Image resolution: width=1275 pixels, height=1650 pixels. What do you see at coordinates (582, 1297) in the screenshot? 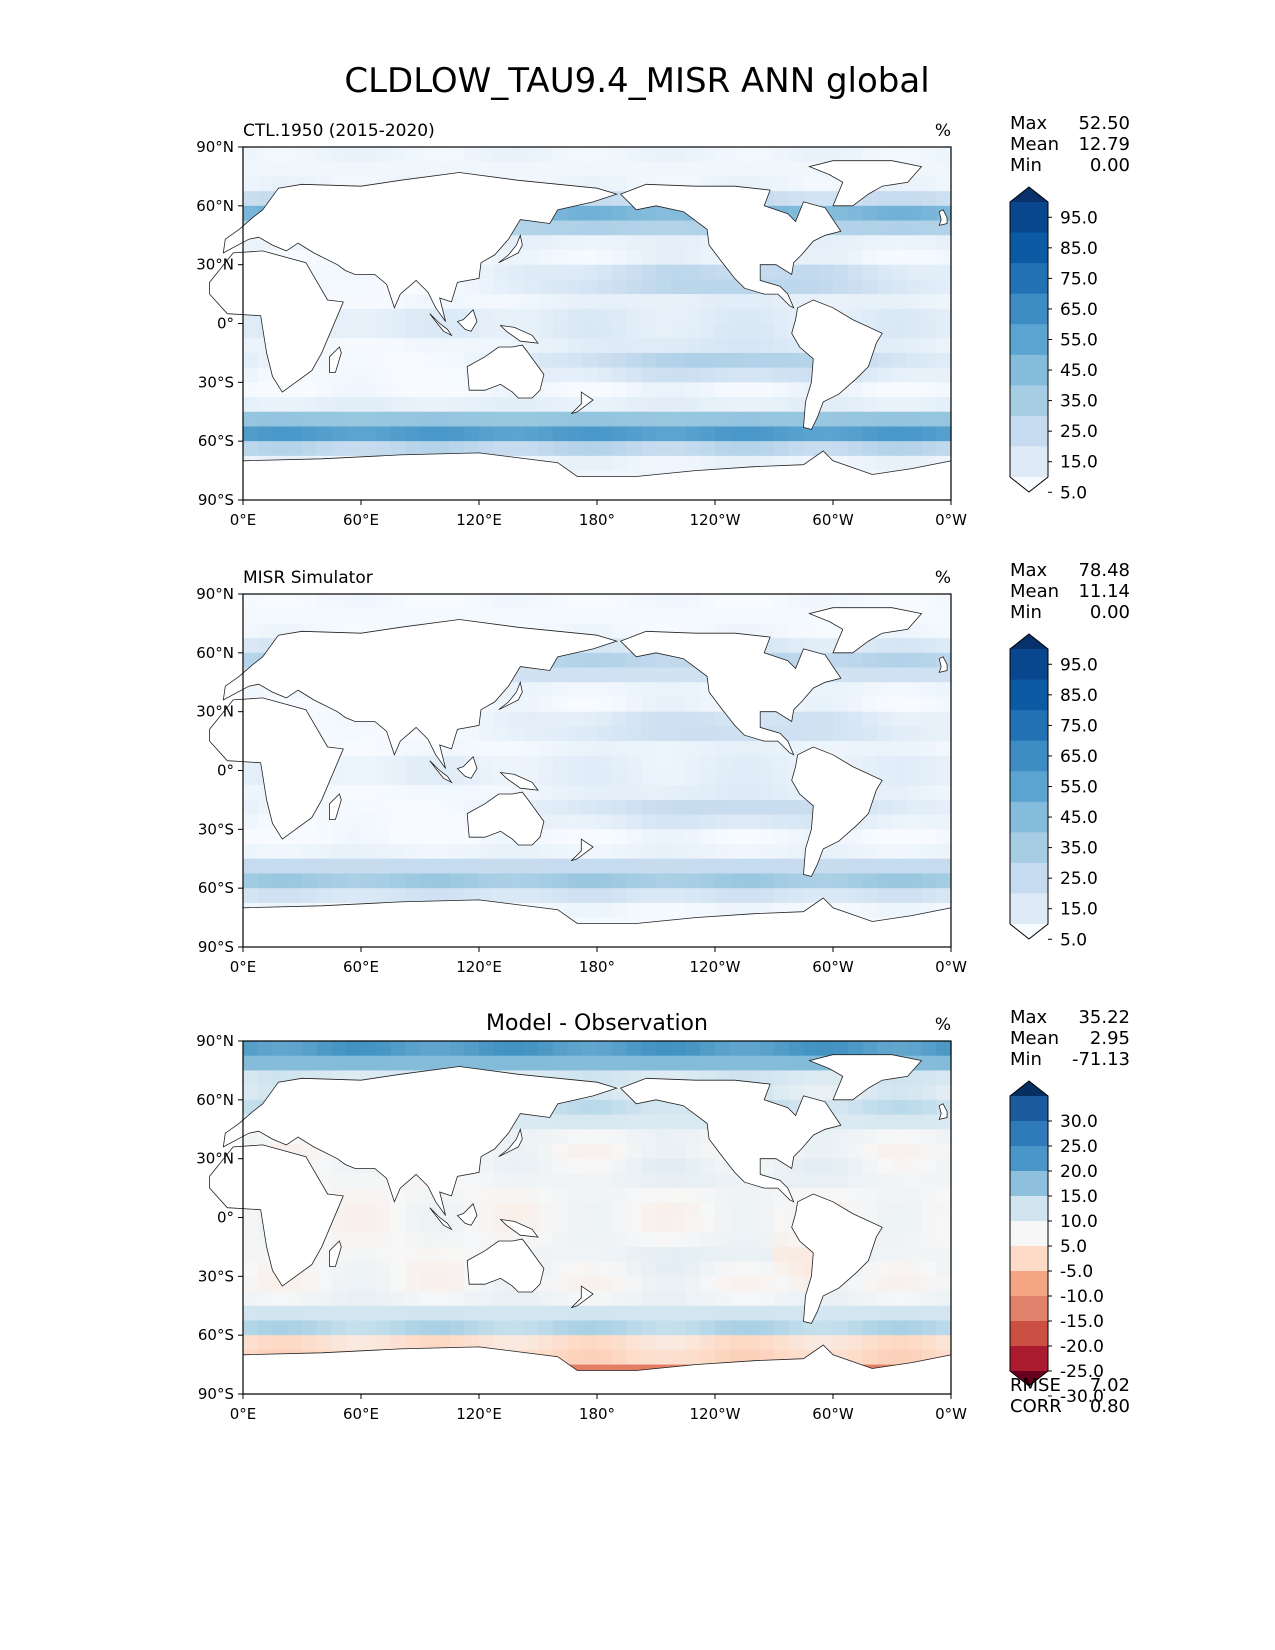
I see `coastline` at bounding box center [582, 1297].